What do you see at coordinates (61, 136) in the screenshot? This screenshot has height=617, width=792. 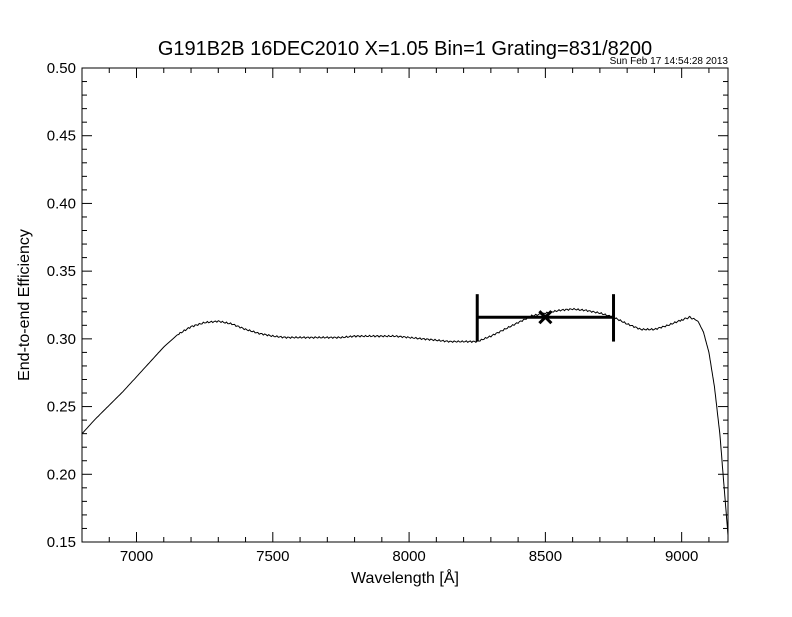 I see `y-tick-label: 0.45` at bounding box center [61, 136].